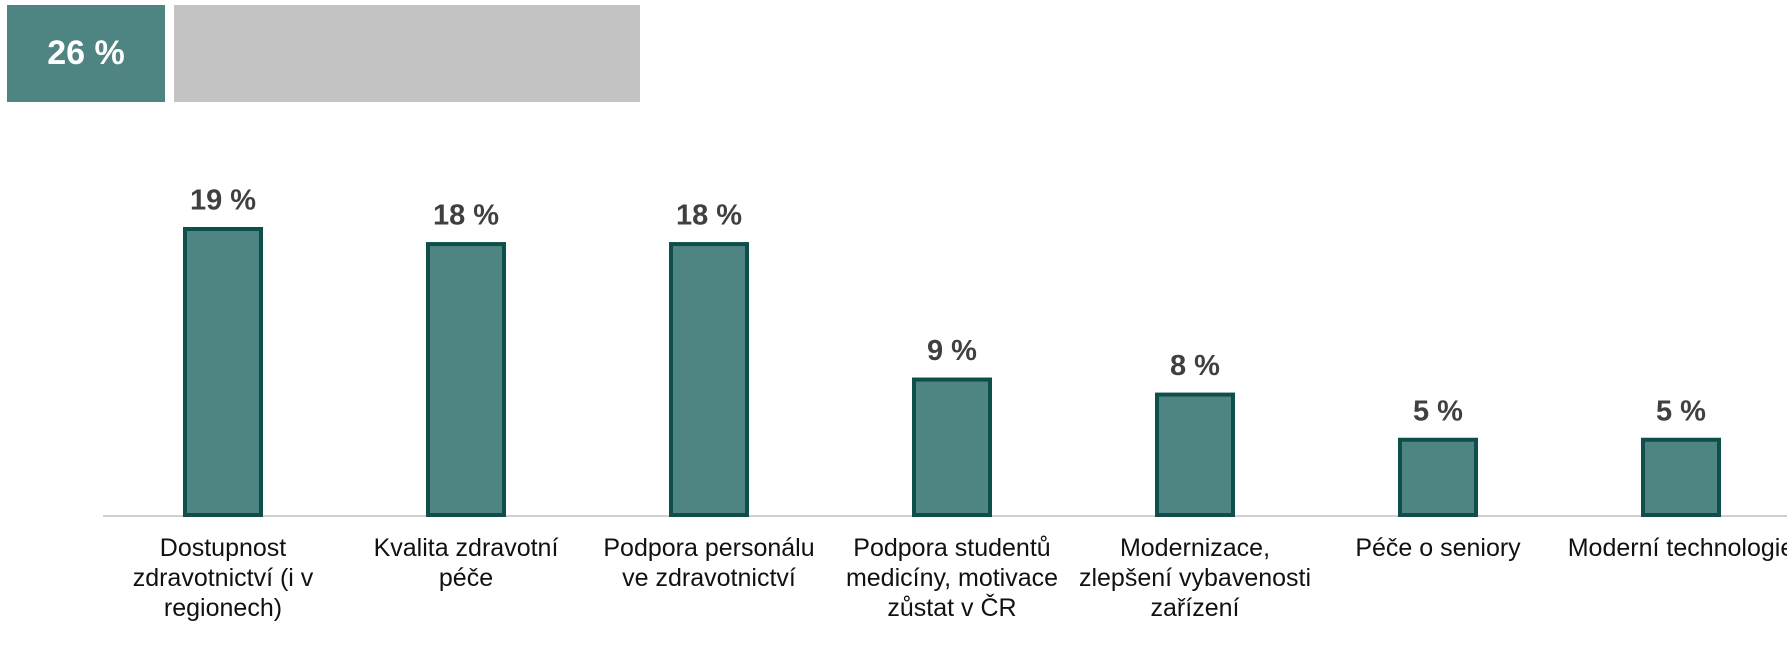  Describe the element at coordinates (1195, 366) in the screenshot. I see `value-label: 8 %` at that location.